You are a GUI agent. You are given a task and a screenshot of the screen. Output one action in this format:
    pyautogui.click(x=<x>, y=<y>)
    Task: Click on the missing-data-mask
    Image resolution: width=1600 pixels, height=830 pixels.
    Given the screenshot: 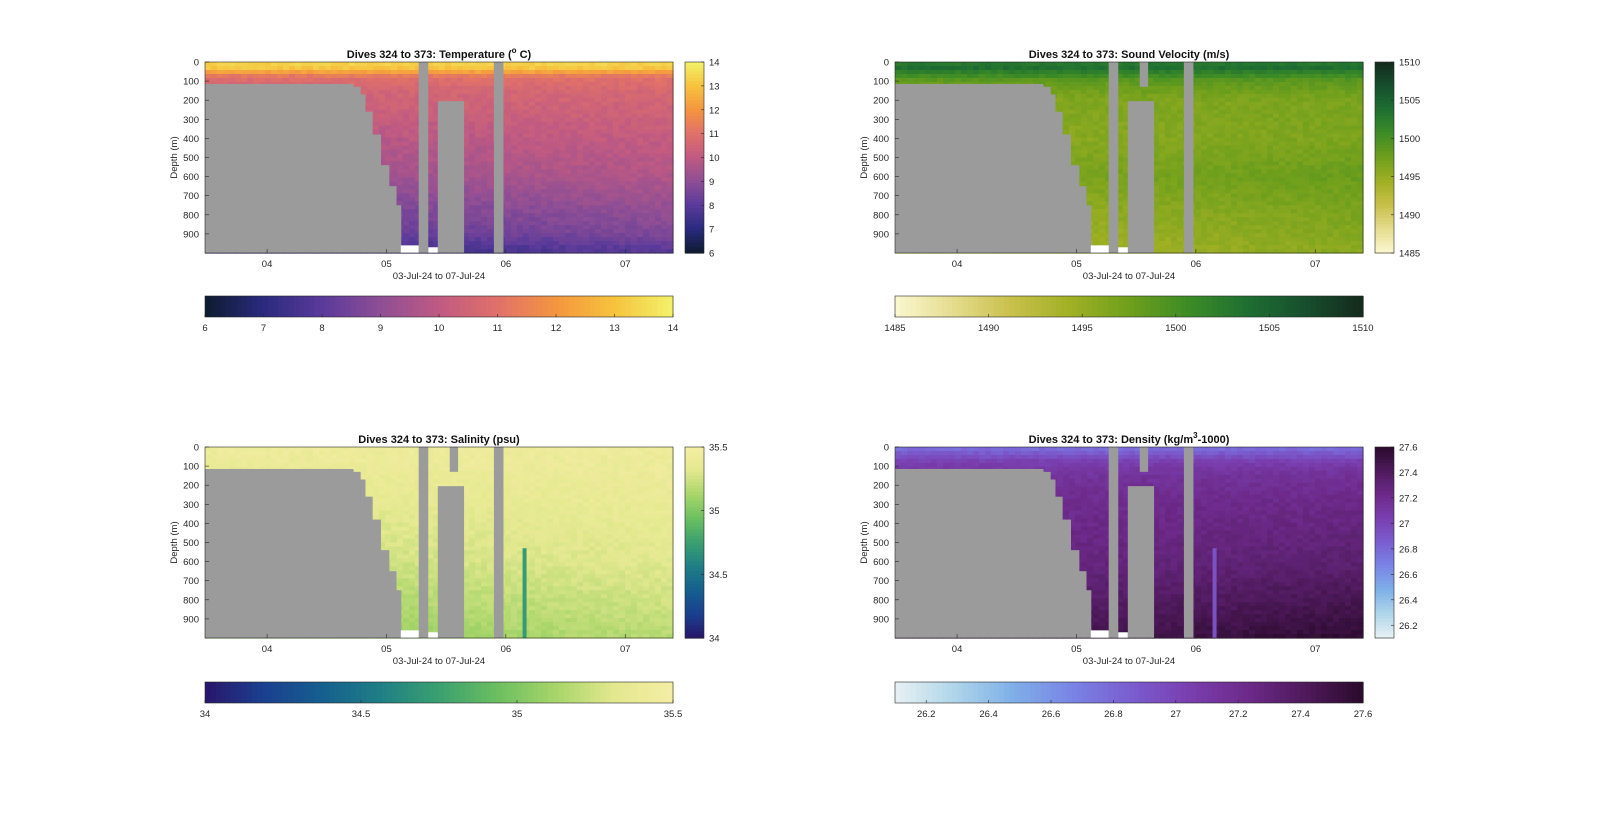 What is the action you would take?
    pyautogui.click(x=354, y=157)
    